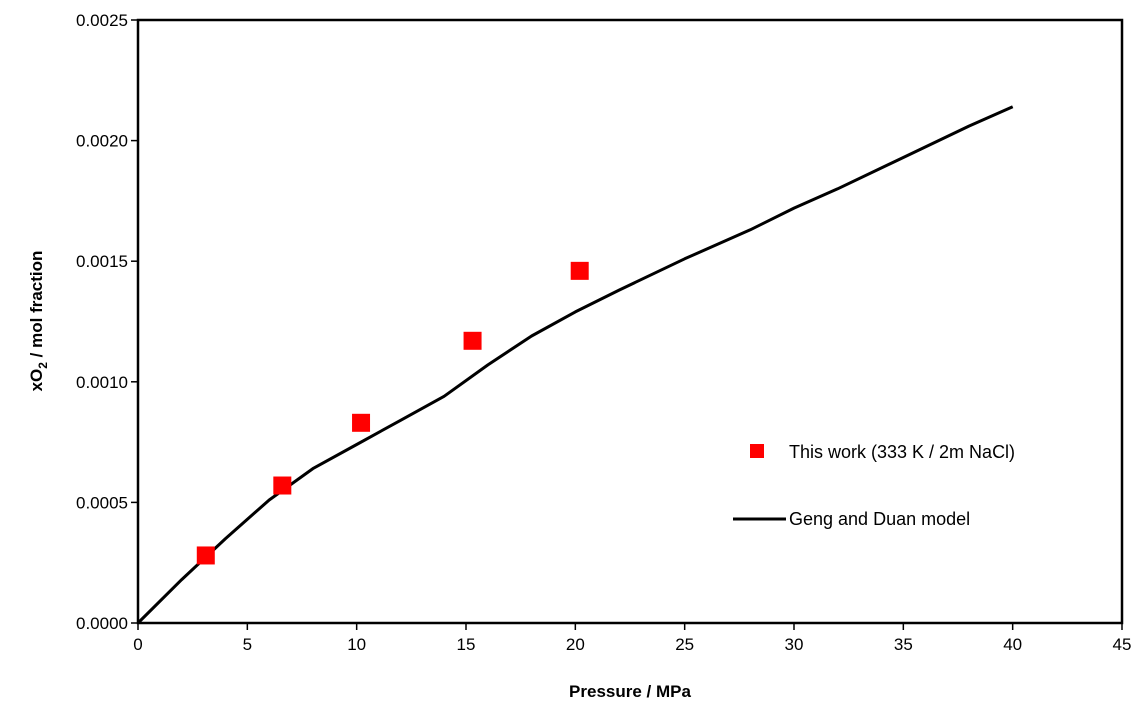 The height and width of the screenshot is (707, 1140). What do you see at coordinates (36, 380) in the screenshot?
I see `y-axis-title-prefix: xO` at bounding box center [36, 380].